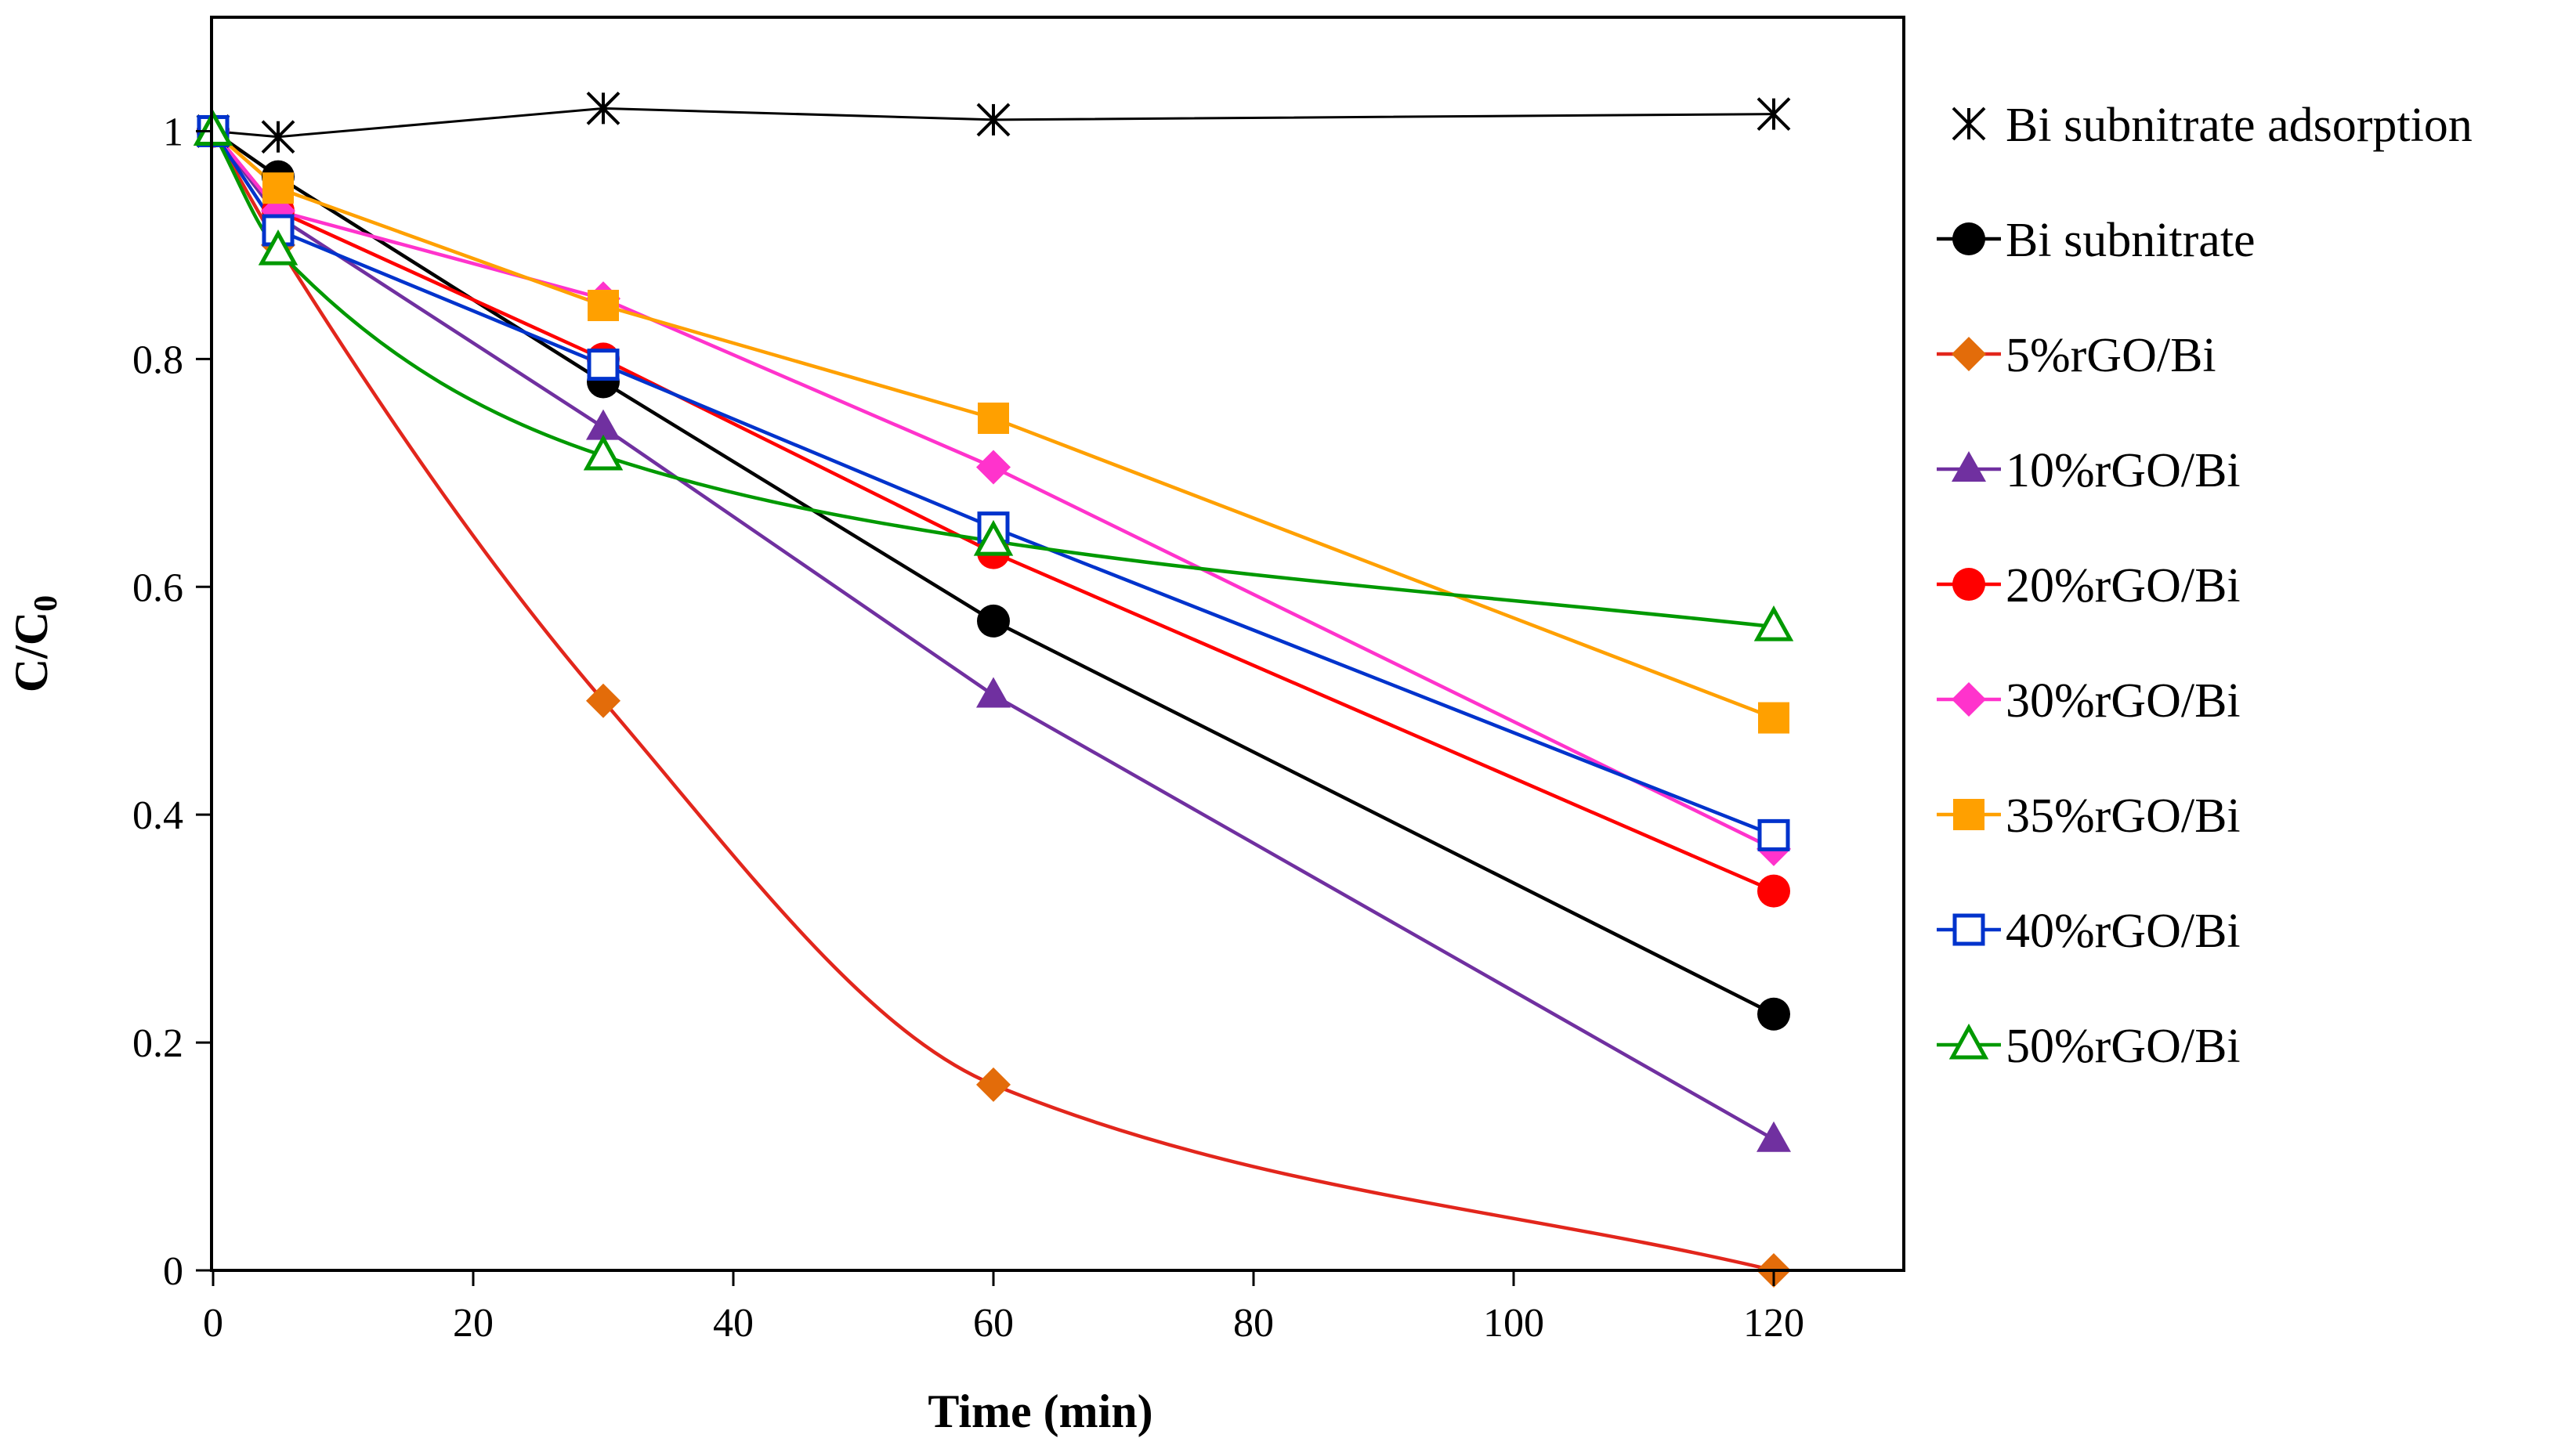 The height and width of the screenshot is (1456, 2576). What do you see at coordinates (173, 1271) in the screenshot?
I see `y-tick-label: 0` at bounding box center [173, 1271].